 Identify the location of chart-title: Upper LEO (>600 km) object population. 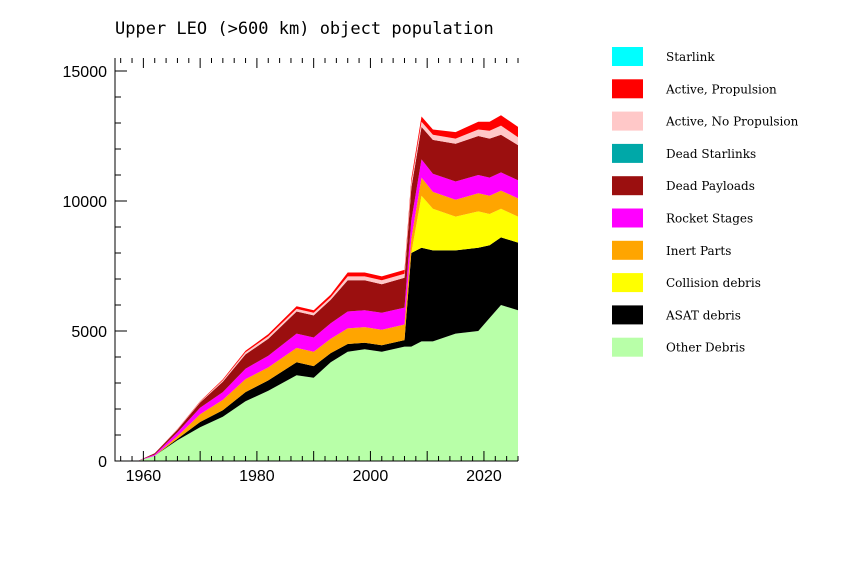
(304, 29).